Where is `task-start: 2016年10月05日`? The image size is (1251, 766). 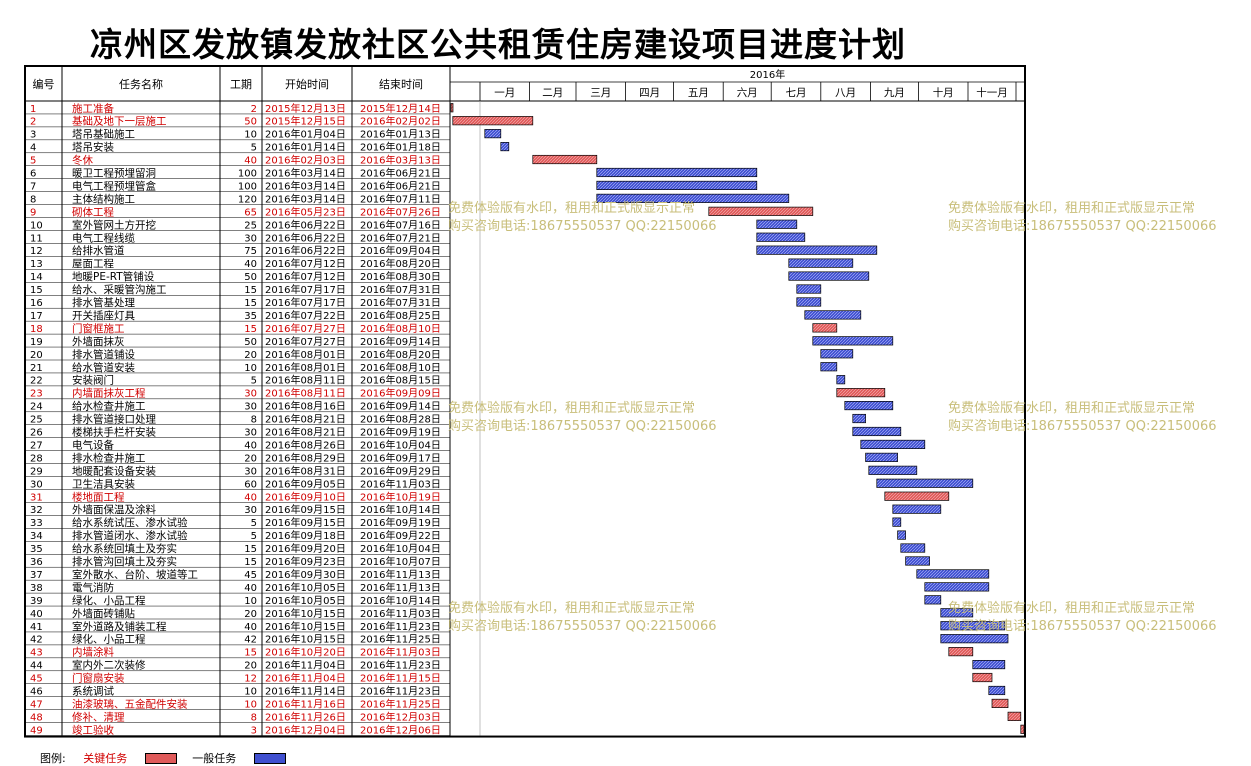
task-start: 2016年10月05日 is located at coordinates (305, 600).